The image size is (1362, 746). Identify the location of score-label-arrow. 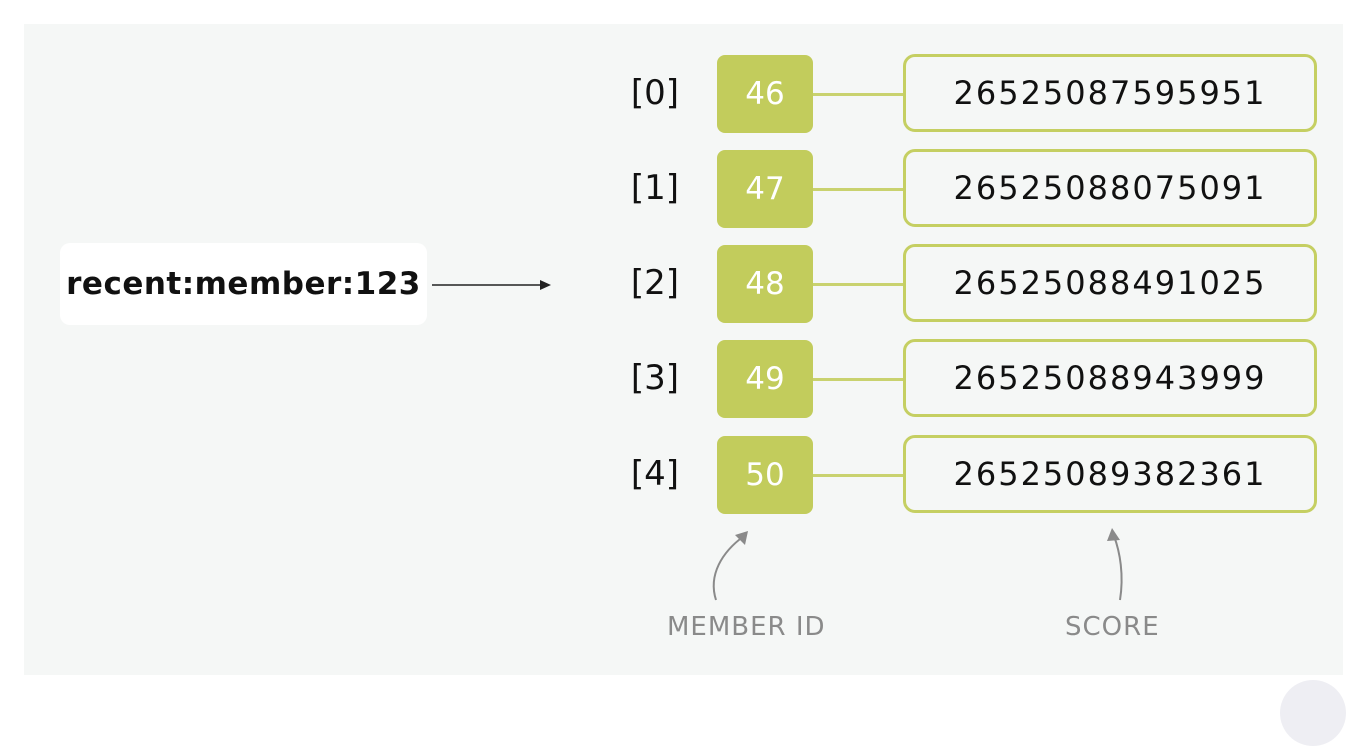
(1115, 564).